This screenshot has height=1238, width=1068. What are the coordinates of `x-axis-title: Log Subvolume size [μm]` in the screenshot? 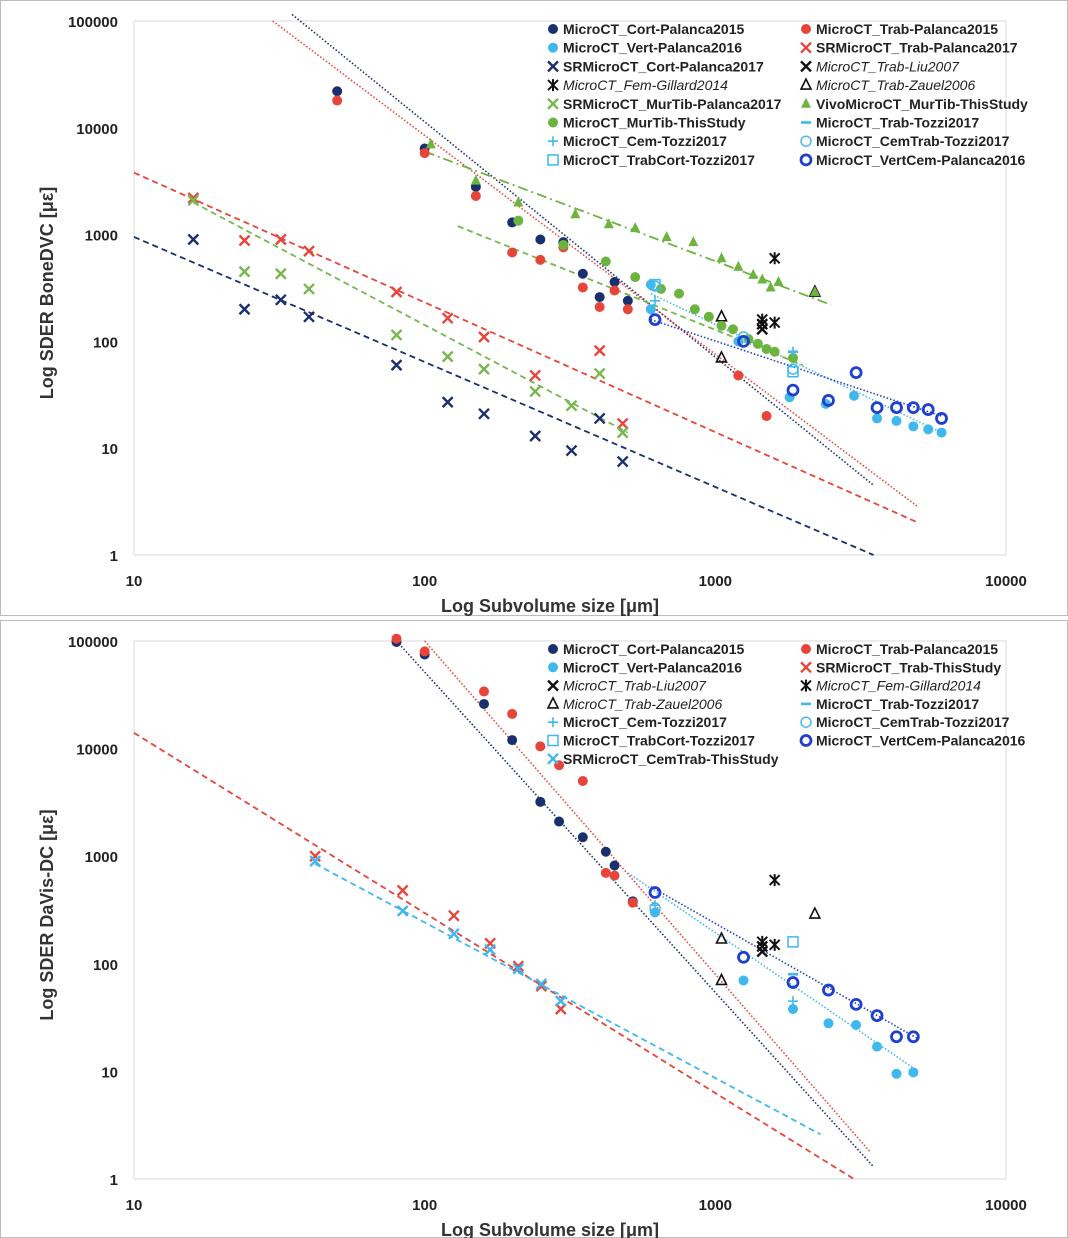 It's located at (550, 1229).